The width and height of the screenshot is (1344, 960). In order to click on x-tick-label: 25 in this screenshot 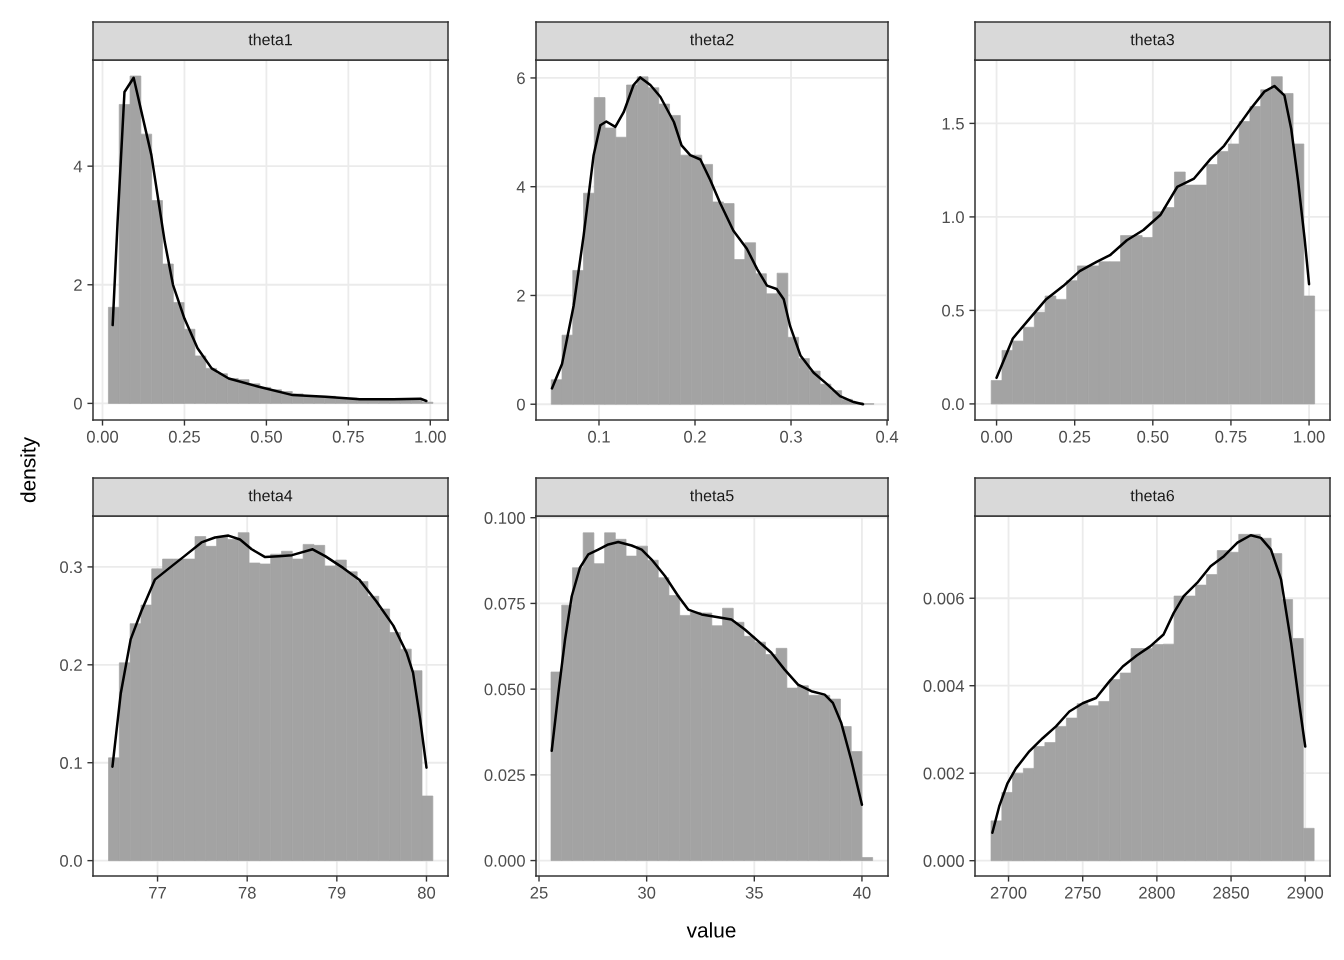, I will do `click(539, 892)`.